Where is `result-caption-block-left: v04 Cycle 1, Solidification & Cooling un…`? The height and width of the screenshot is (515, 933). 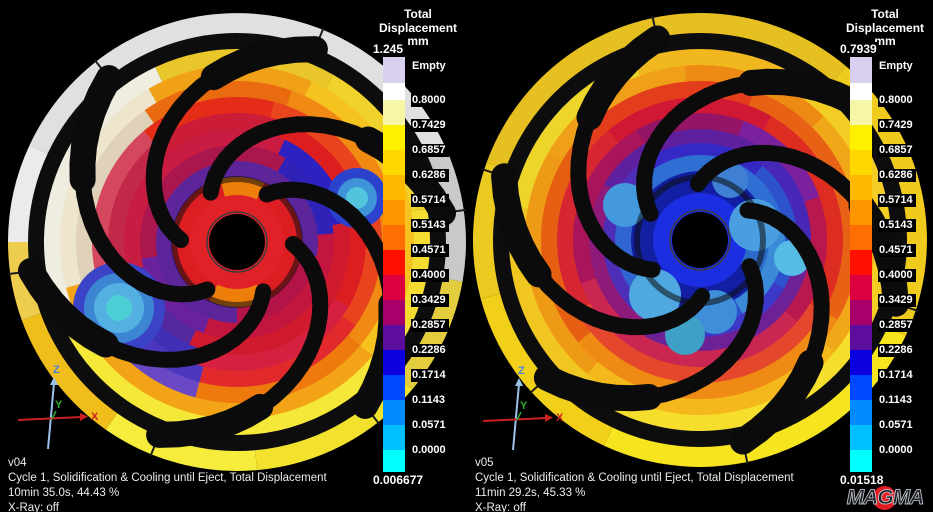
result-caption-block-left: v04 Cycle 1, Solidification & Cooling un… is located at coordinates (167, 485).